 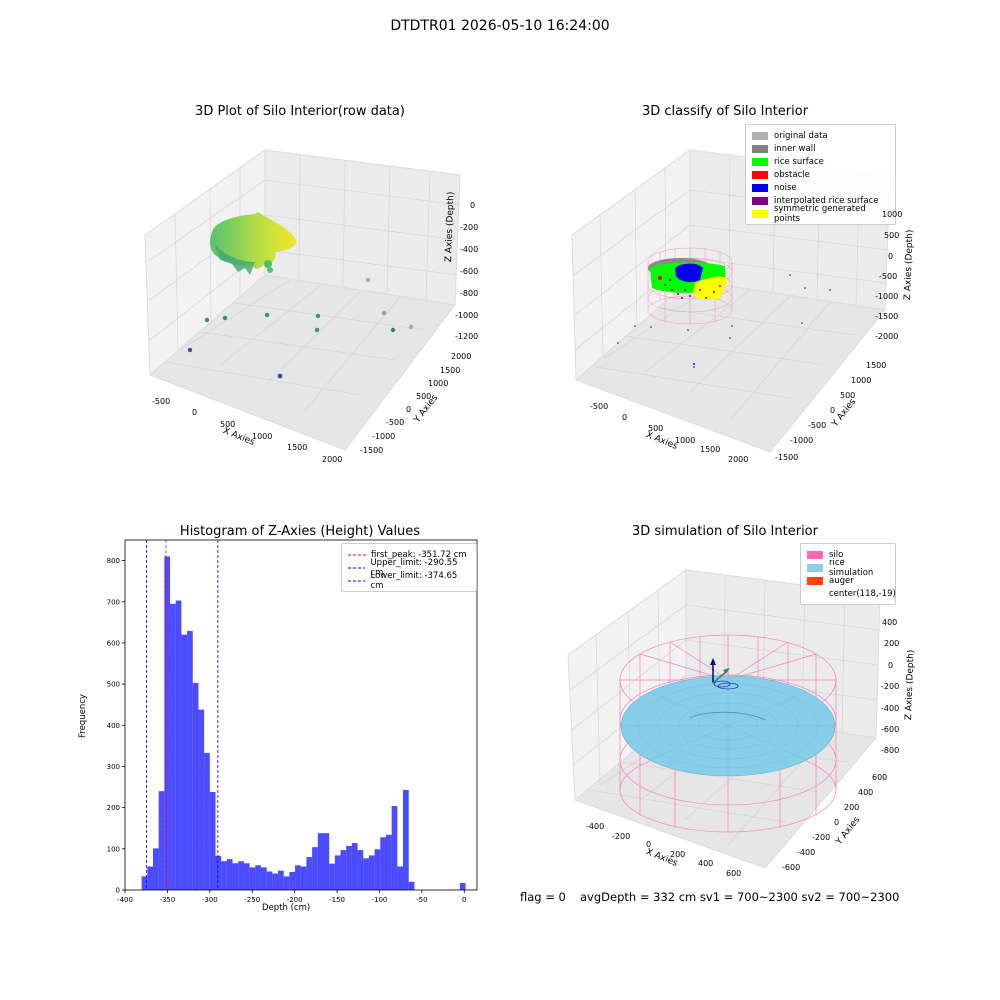 What do you see at coordinates (792, 174) in the screenshot?
I see `legend-label: obstacle` at bounding box center [792, 174].